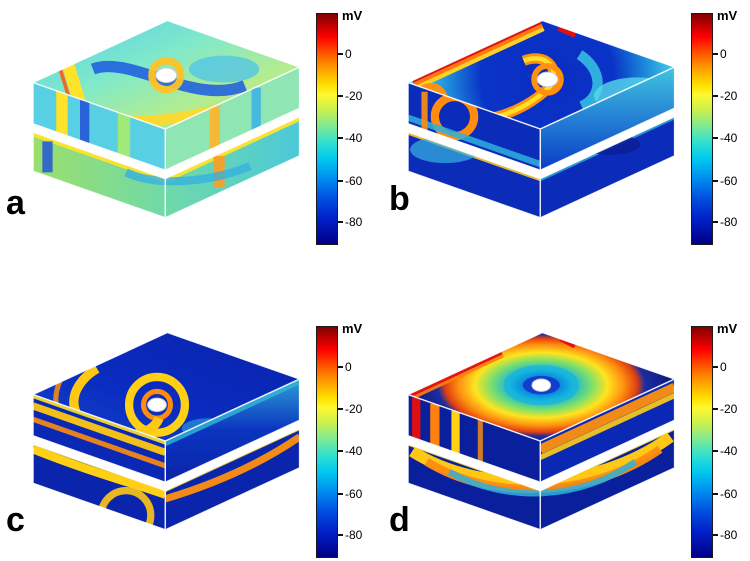  I want to click on panel-letter-a: a, so click(15, 203).